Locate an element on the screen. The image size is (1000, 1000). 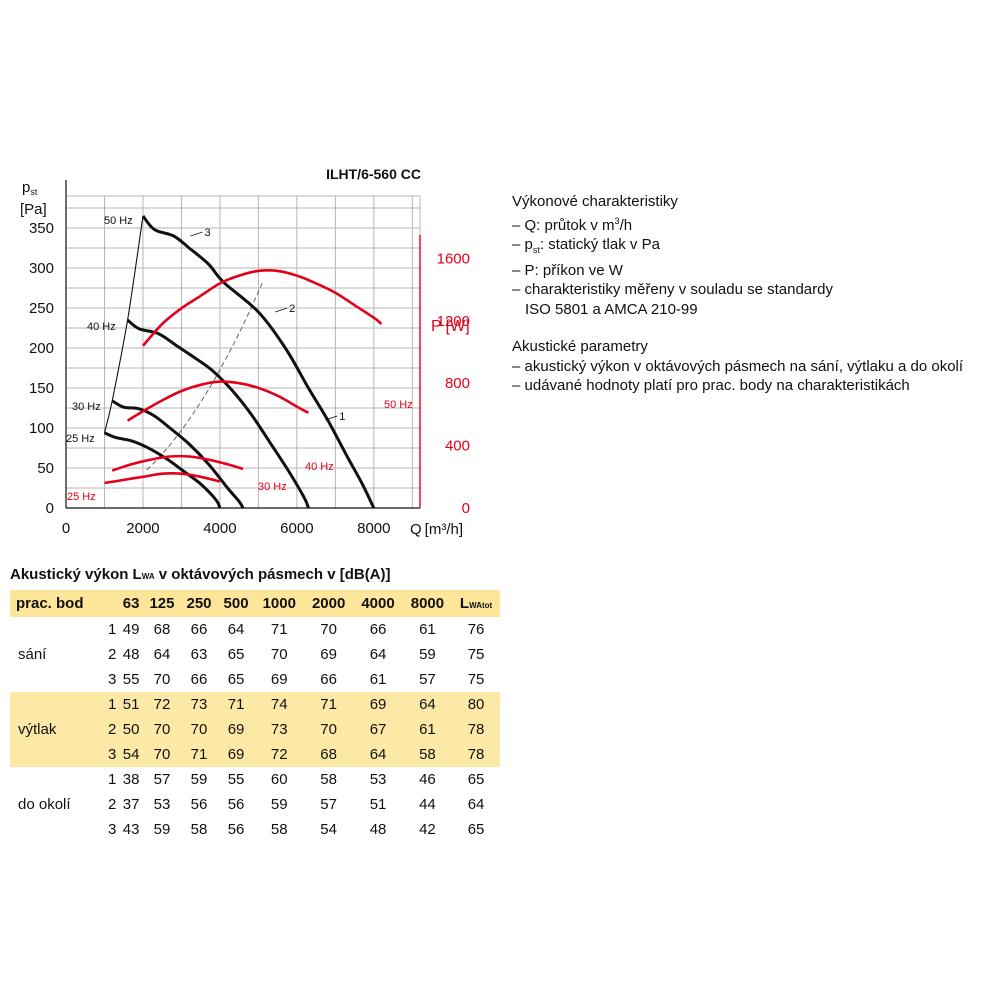
y-tick-label-left: 0 is located at coordinates (50, 508).